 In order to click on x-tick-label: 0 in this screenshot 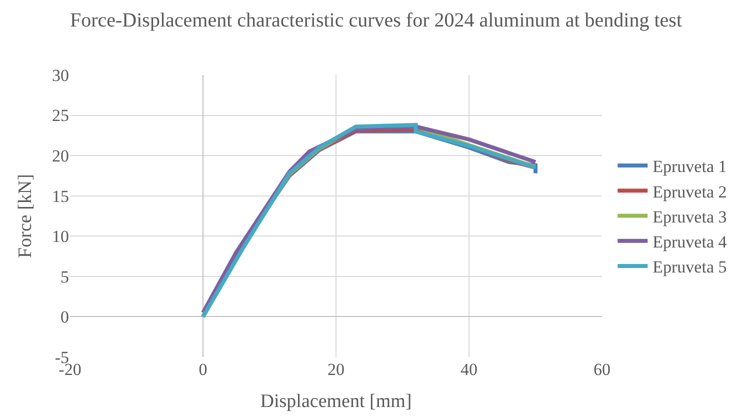, I will do `click(203, 369)`.